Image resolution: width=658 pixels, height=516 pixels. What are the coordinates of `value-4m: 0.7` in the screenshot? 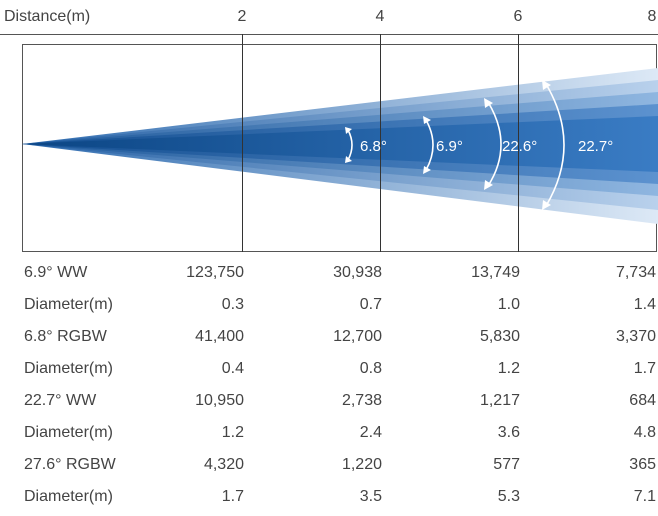 It's located at (370, 304).